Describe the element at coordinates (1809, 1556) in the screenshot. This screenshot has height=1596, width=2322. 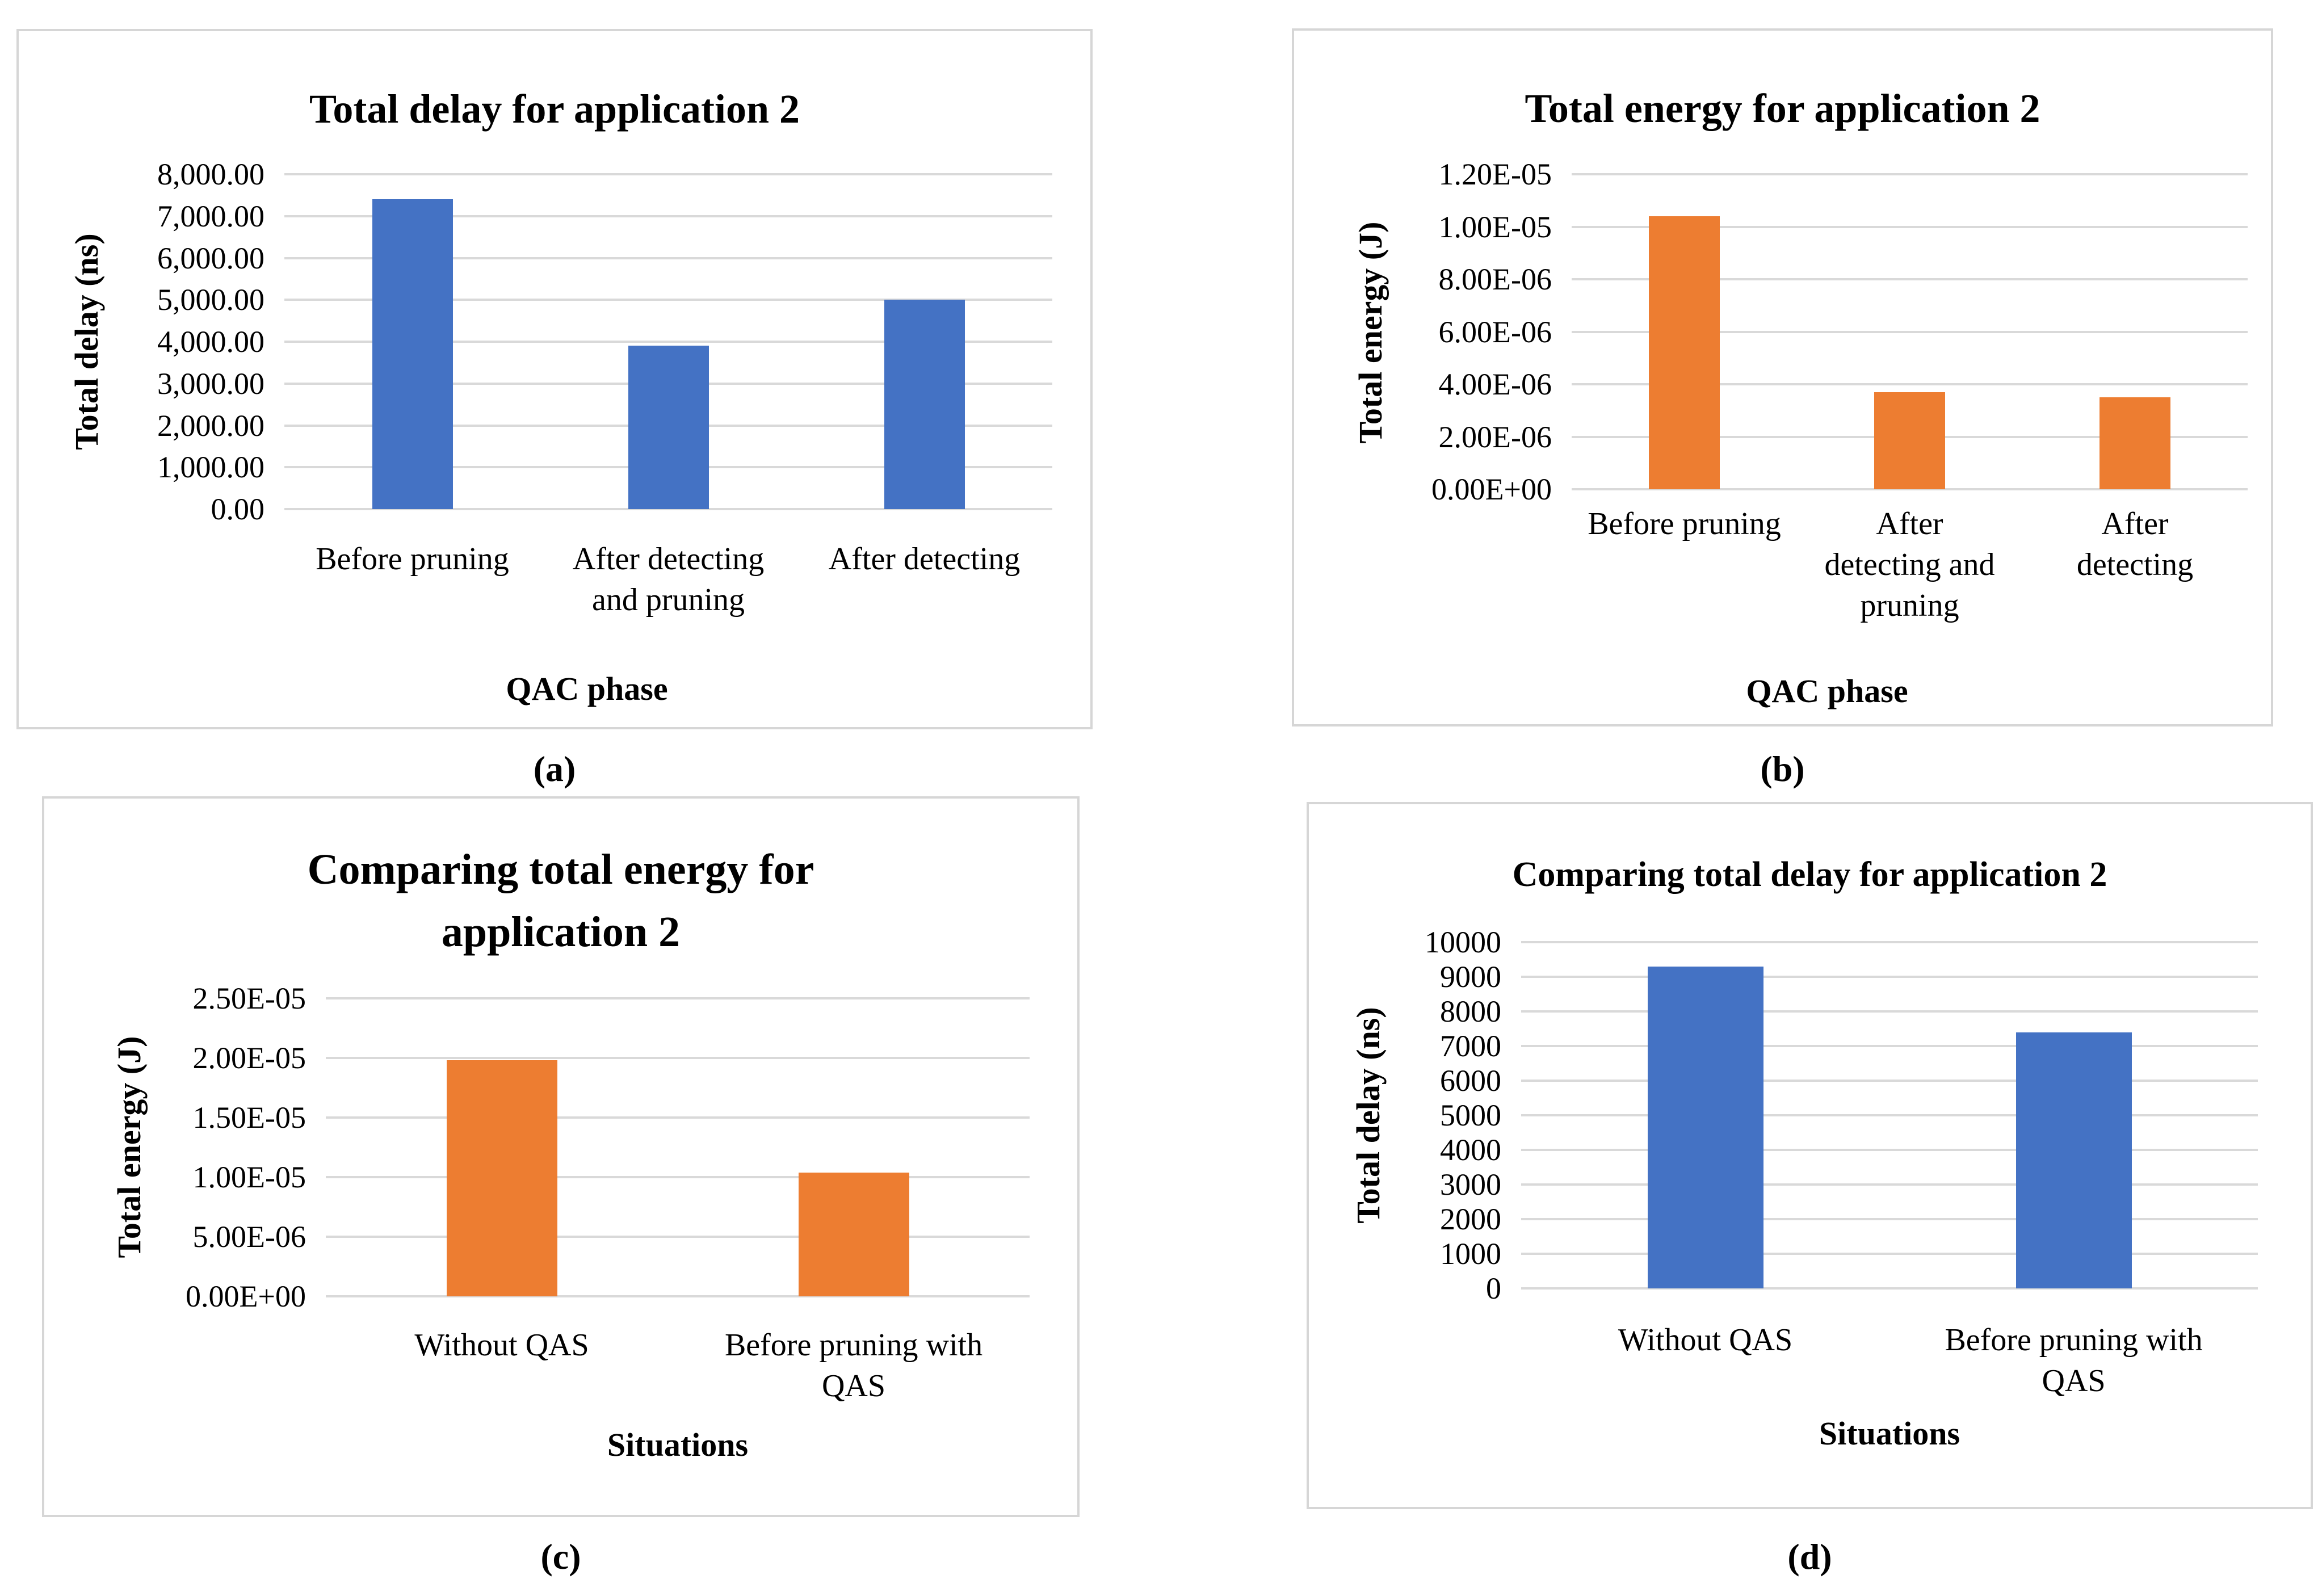
I see `panel-caption-d: (d)` at that location.